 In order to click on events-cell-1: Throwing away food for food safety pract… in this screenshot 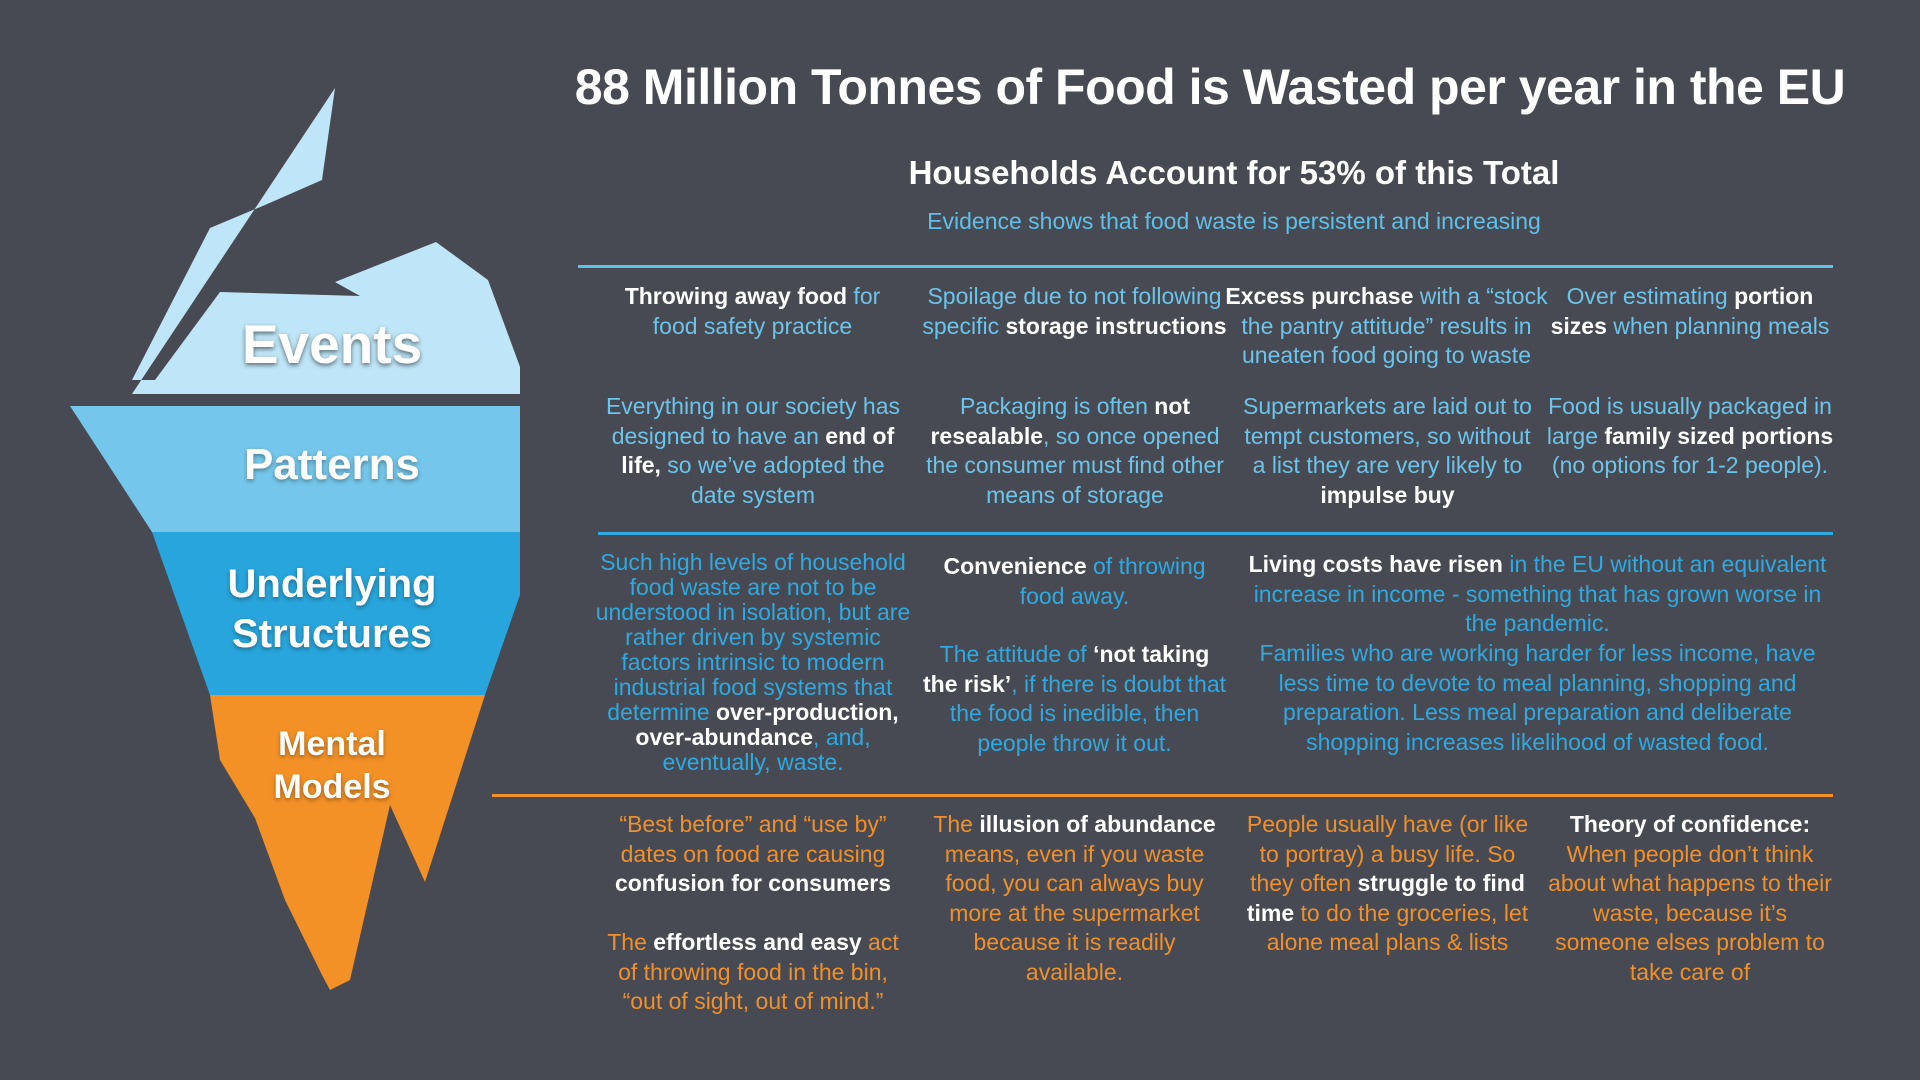, I will do `click(752, 311)`.